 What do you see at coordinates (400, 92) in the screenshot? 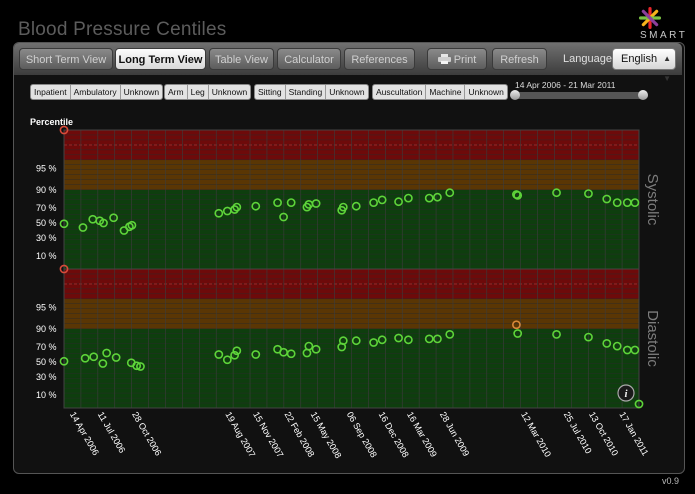
I see `filter-auscultation: Auscultation` at bounding box center [400, 92].